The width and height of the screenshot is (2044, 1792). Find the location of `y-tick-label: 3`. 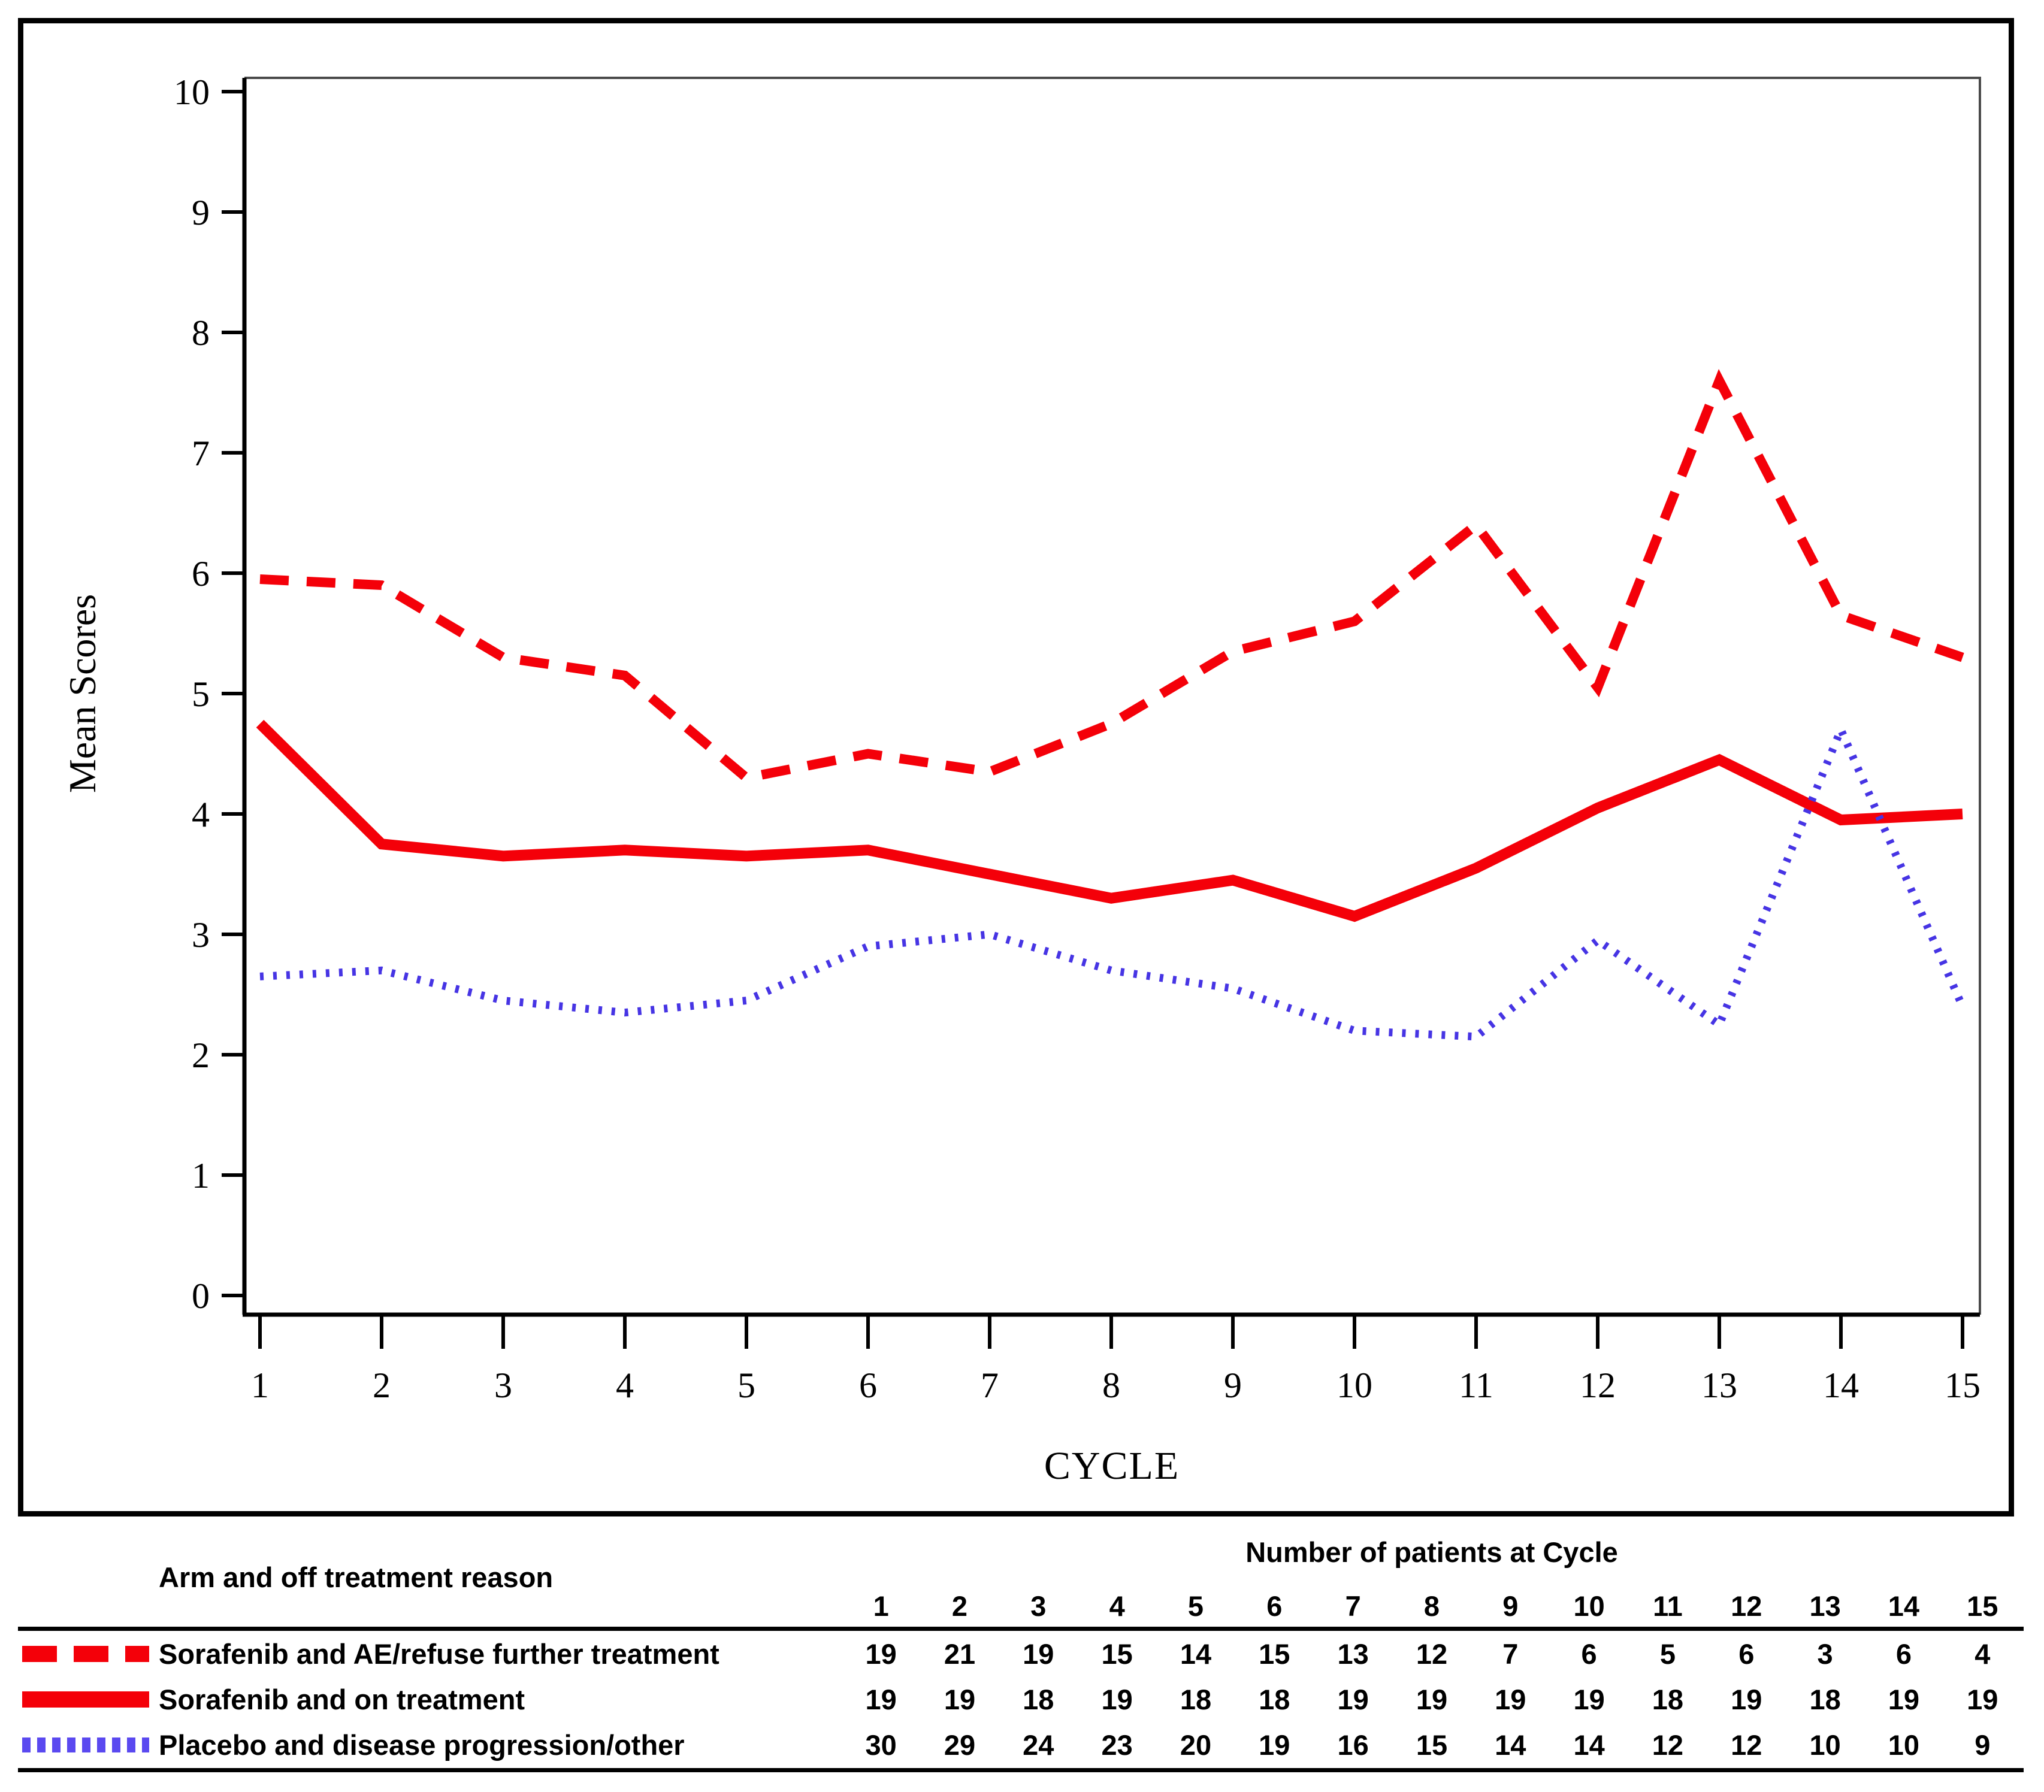

y-tick-label: 3 is located at coordinates (201, 935).